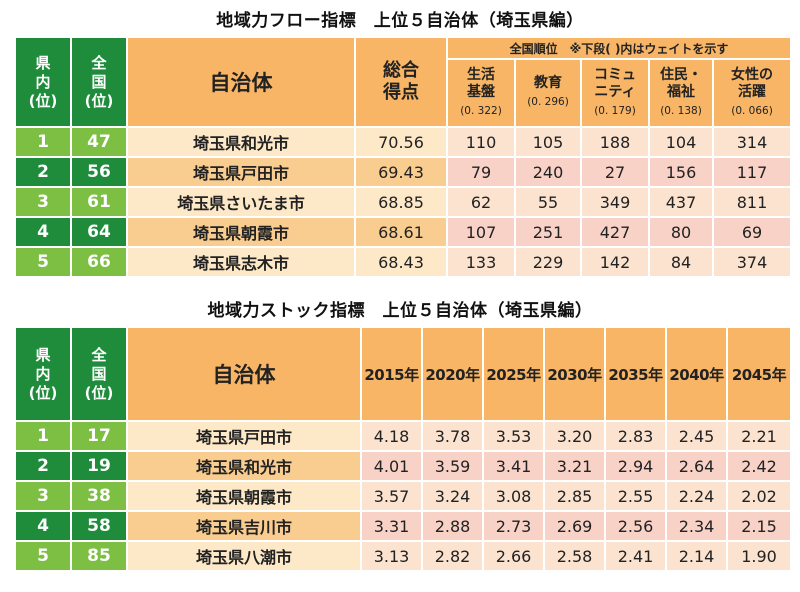 The image size is (800, 592). I want to click on subcategory-rank-cell: 110, so click(481, 142).